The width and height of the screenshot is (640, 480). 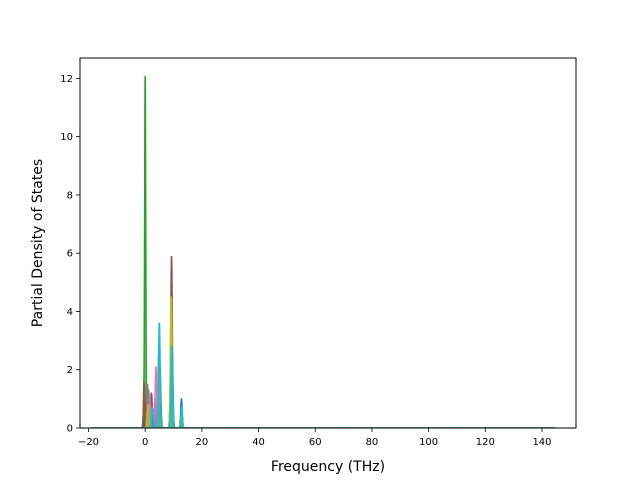 I want to click on y-tick-label: 0, so click(x=70, y=429).